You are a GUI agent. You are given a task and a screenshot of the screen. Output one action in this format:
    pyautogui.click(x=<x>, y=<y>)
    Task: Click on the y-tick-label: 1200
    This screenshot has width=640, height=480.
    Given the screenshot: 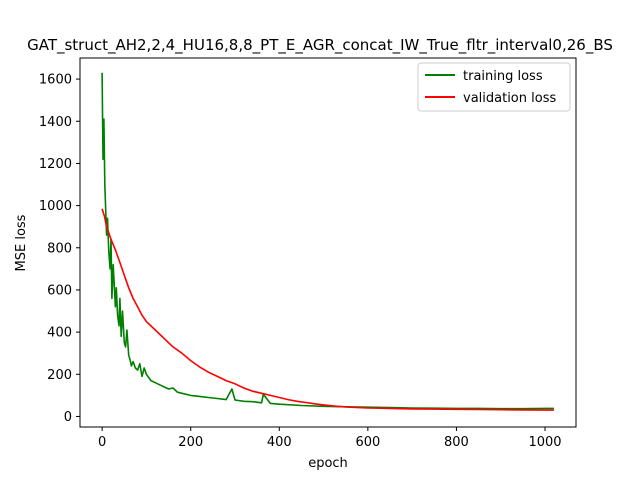 What is the action you would take?
    pyautogui.click(x=55, y=164)
    